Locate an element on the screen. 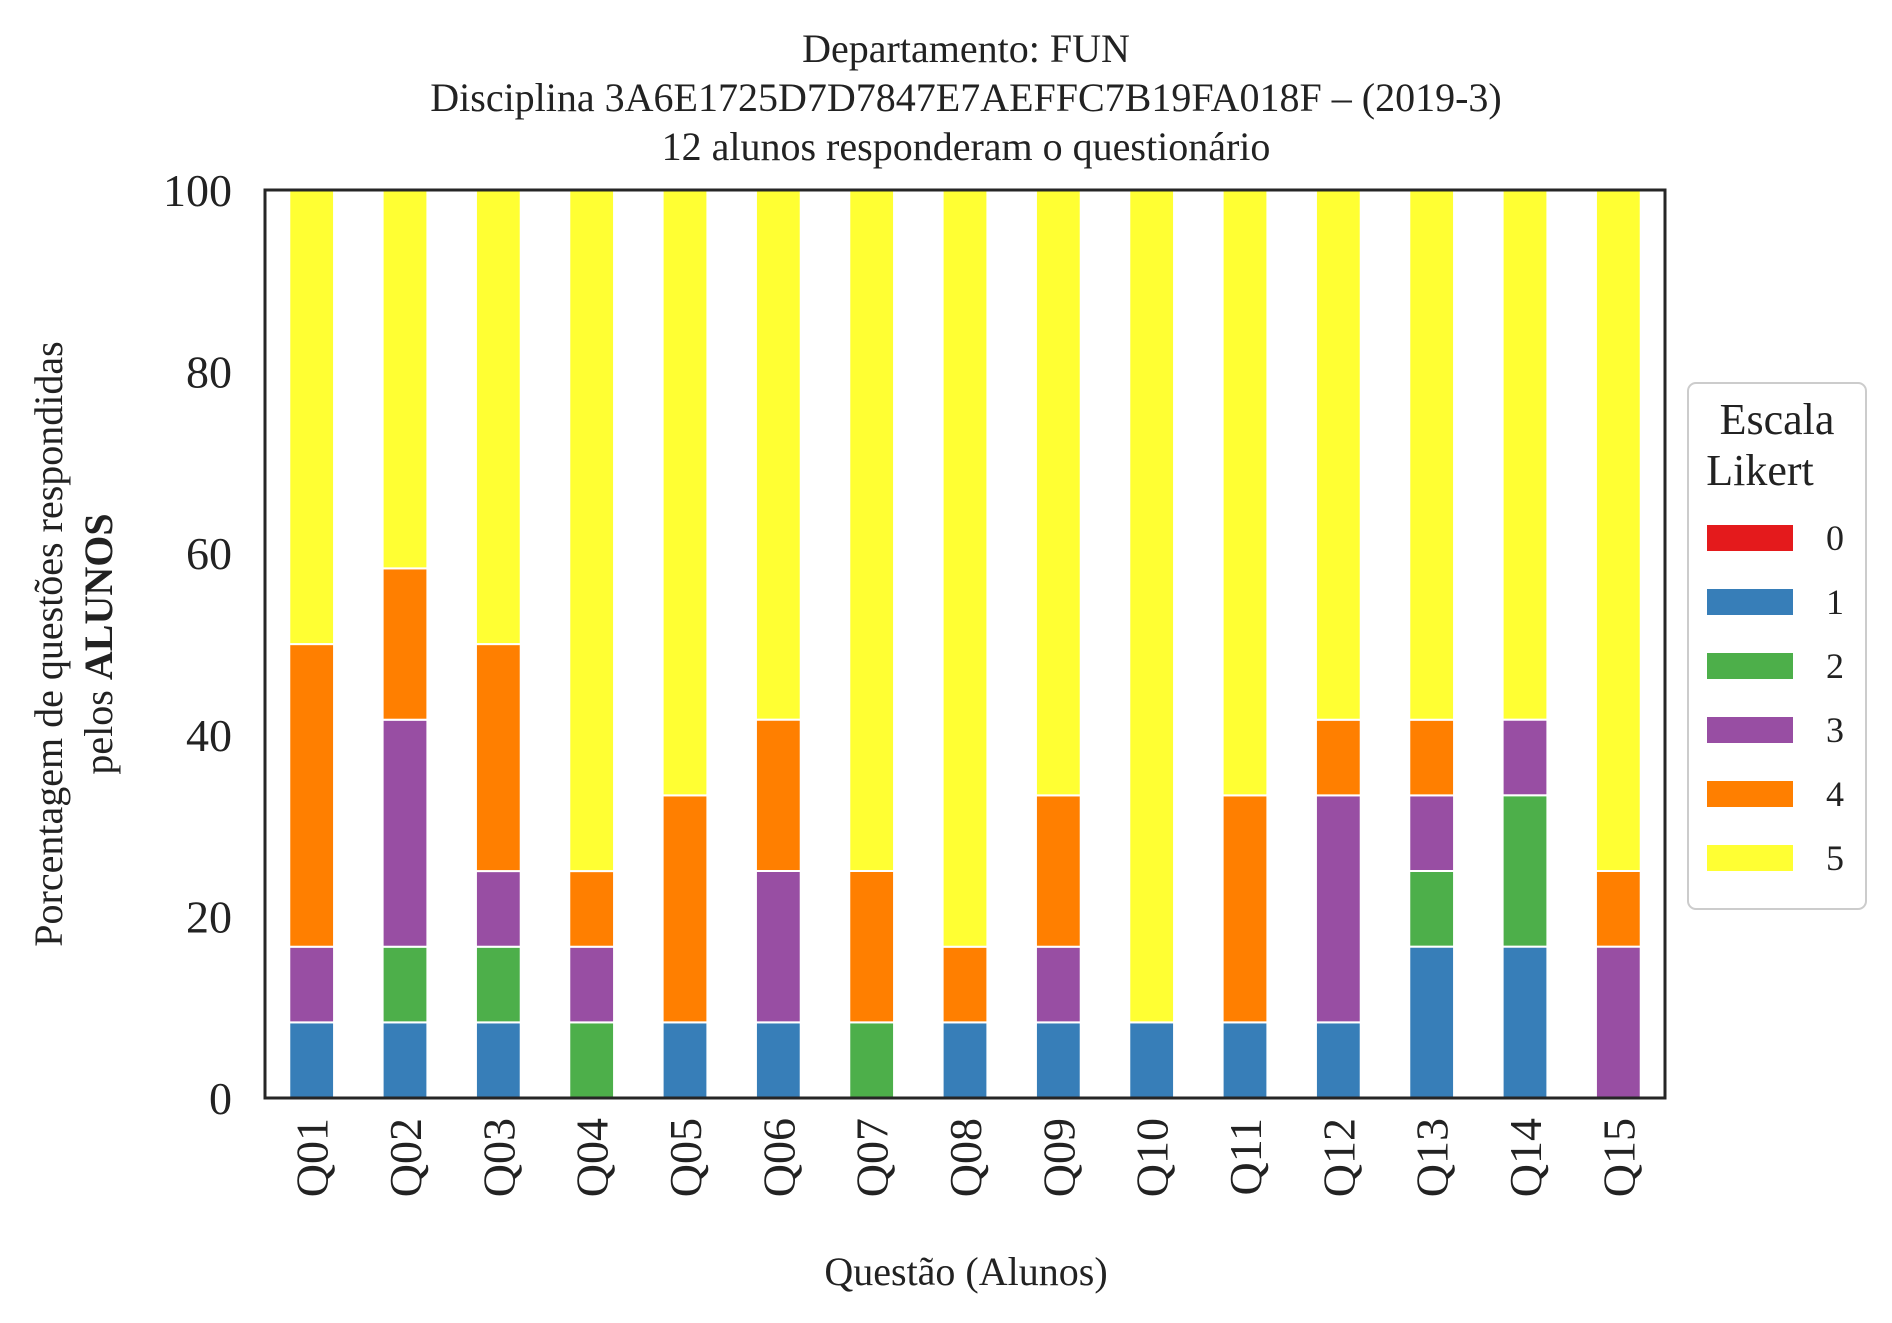  legend-box is located at coordinates (1777, 646).